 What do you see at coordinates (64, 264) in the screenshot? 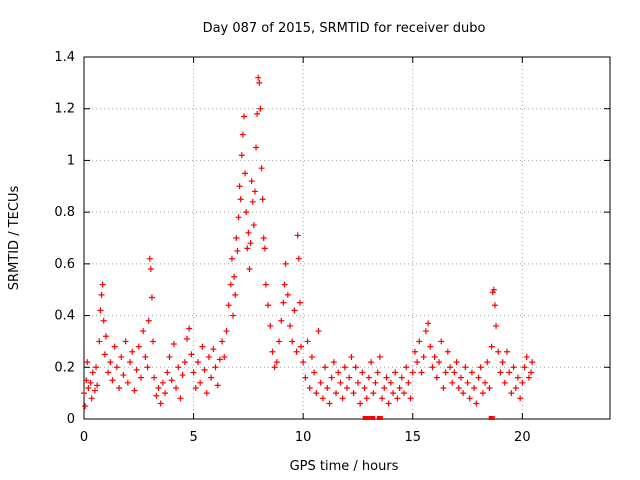
I see `y-tick-label: 0.6` at bounding box center [64, 264].